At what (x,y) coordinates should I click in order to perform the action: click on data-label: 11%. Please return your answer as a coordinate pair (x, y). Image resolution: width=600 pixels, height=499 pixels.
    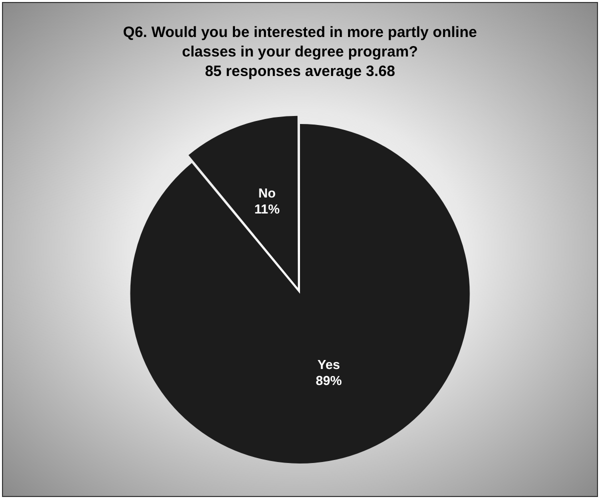
    Looking at the image, I should click on (267, 209).